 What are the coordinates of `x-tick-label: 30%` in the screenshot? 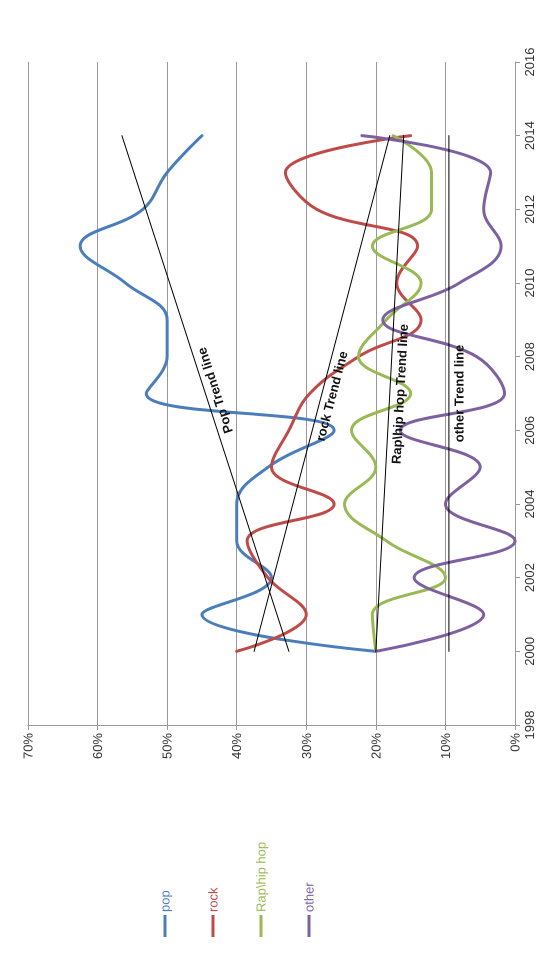 It's located at (306, 746).